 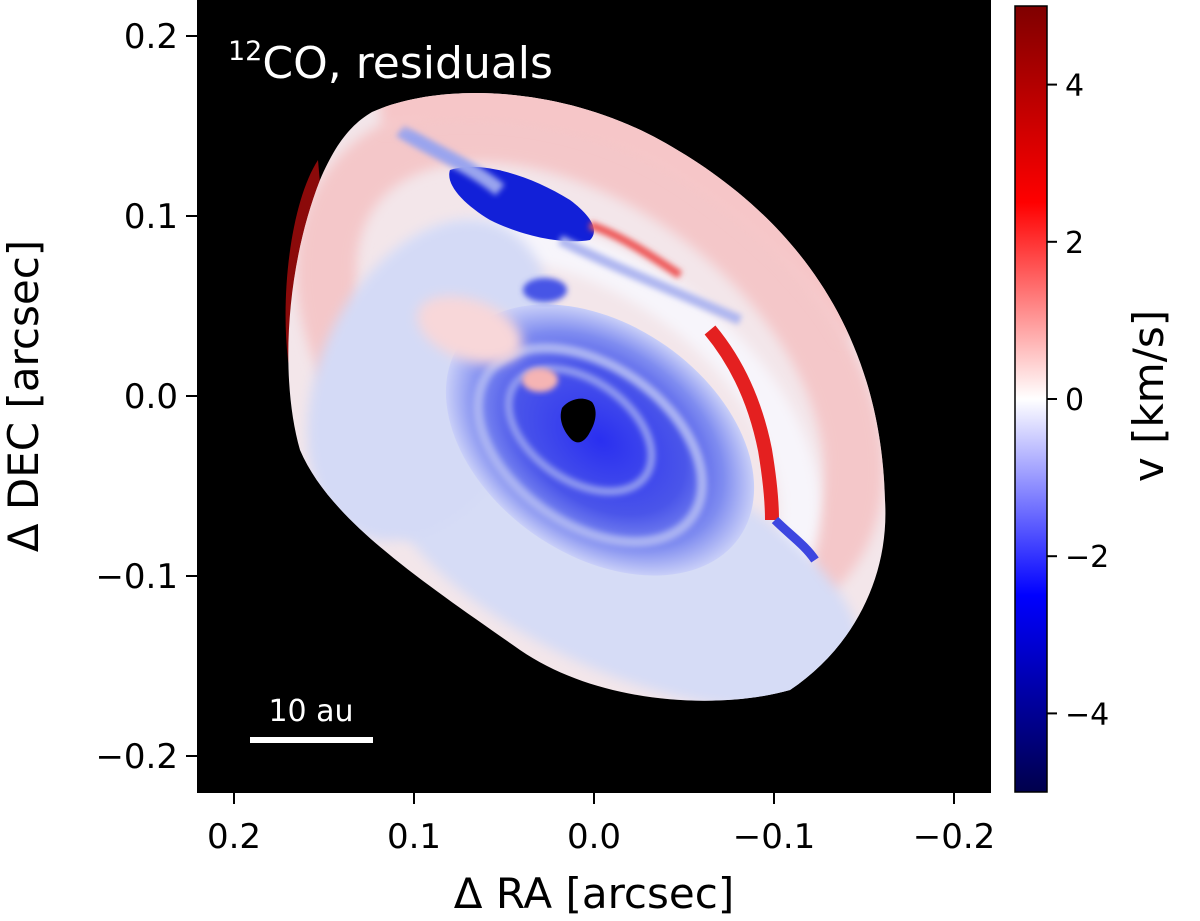 I want to click on y-axis-label: Δ DEC [arcsec], so click(x=24, y=396).